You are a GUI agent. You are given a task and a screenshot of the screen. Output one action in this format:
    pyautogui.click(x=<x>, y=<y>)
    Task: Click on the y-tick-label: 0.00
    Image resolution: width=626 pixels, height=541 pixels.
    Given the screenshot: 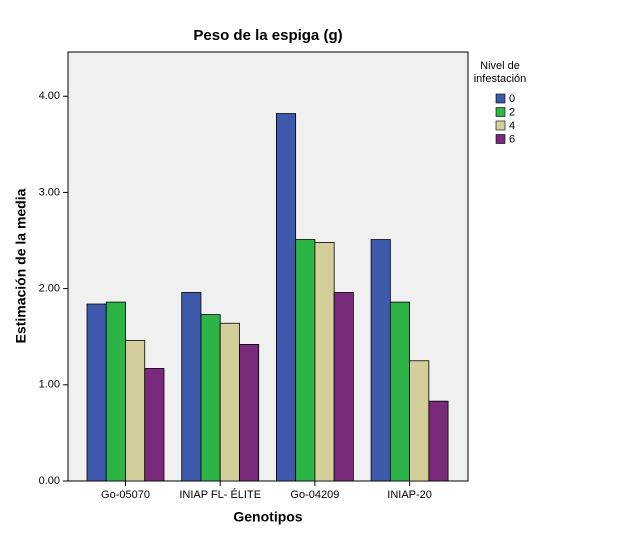 What is the action you would take?
    pyautogui.click(x=49, y=481)
    